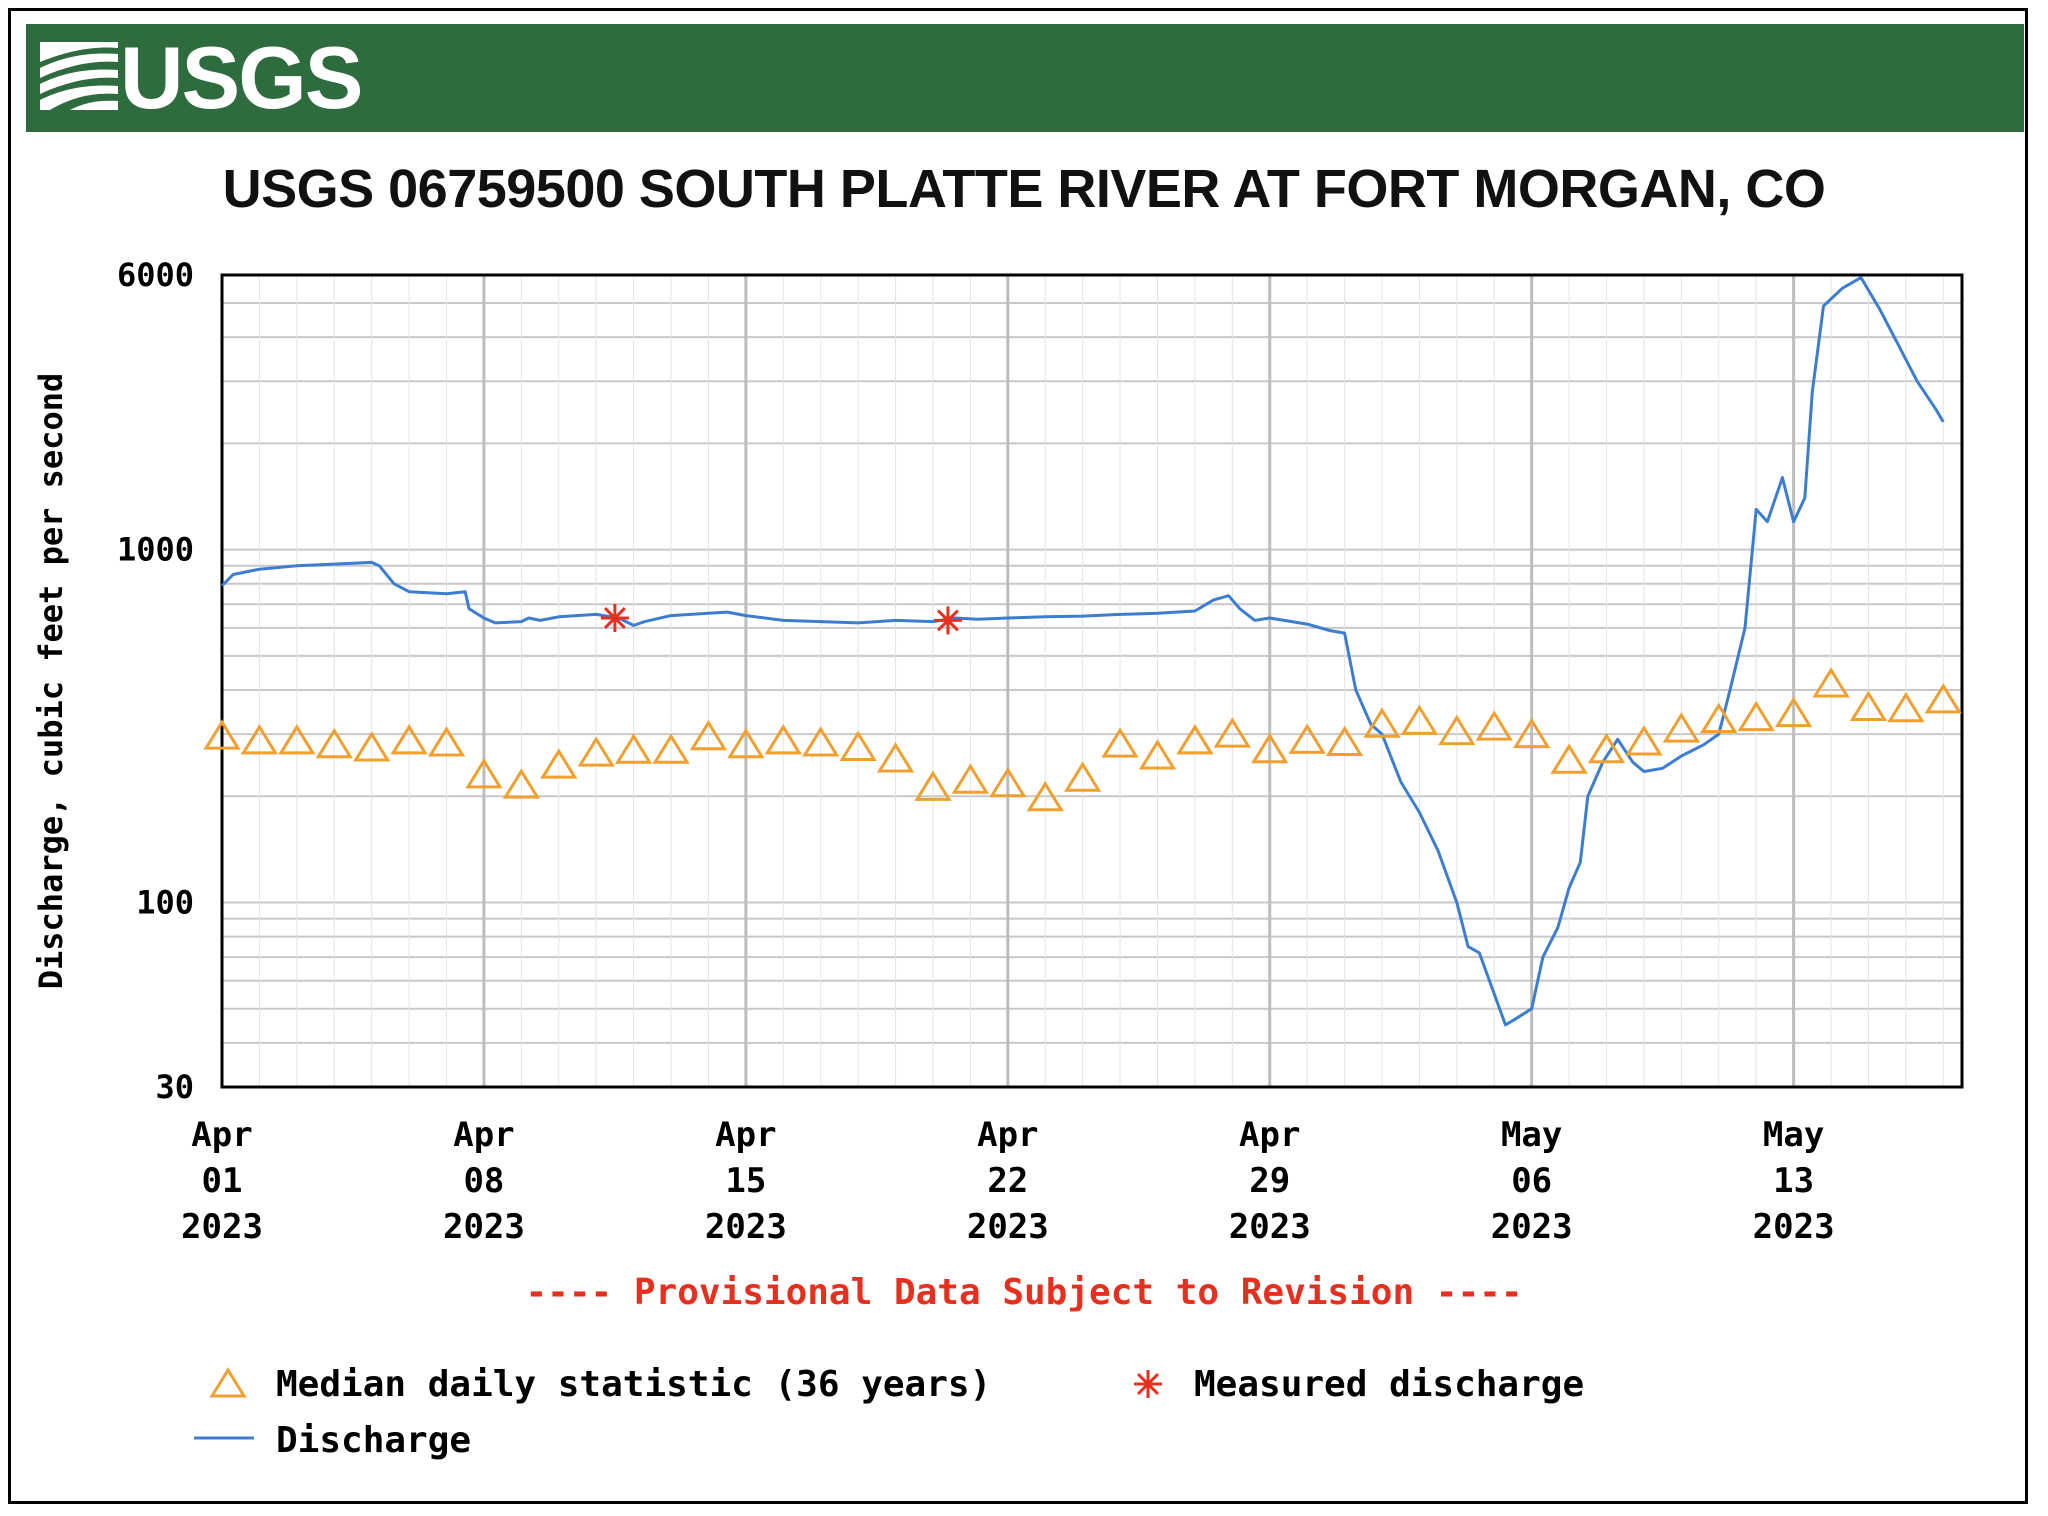 The width and height of the screenshot is (2048, 1516). Describe the element at coordinates (633, 1384) in the screenshot. I see `legend-label-median: Median daily statistic (36 years)` at that location.